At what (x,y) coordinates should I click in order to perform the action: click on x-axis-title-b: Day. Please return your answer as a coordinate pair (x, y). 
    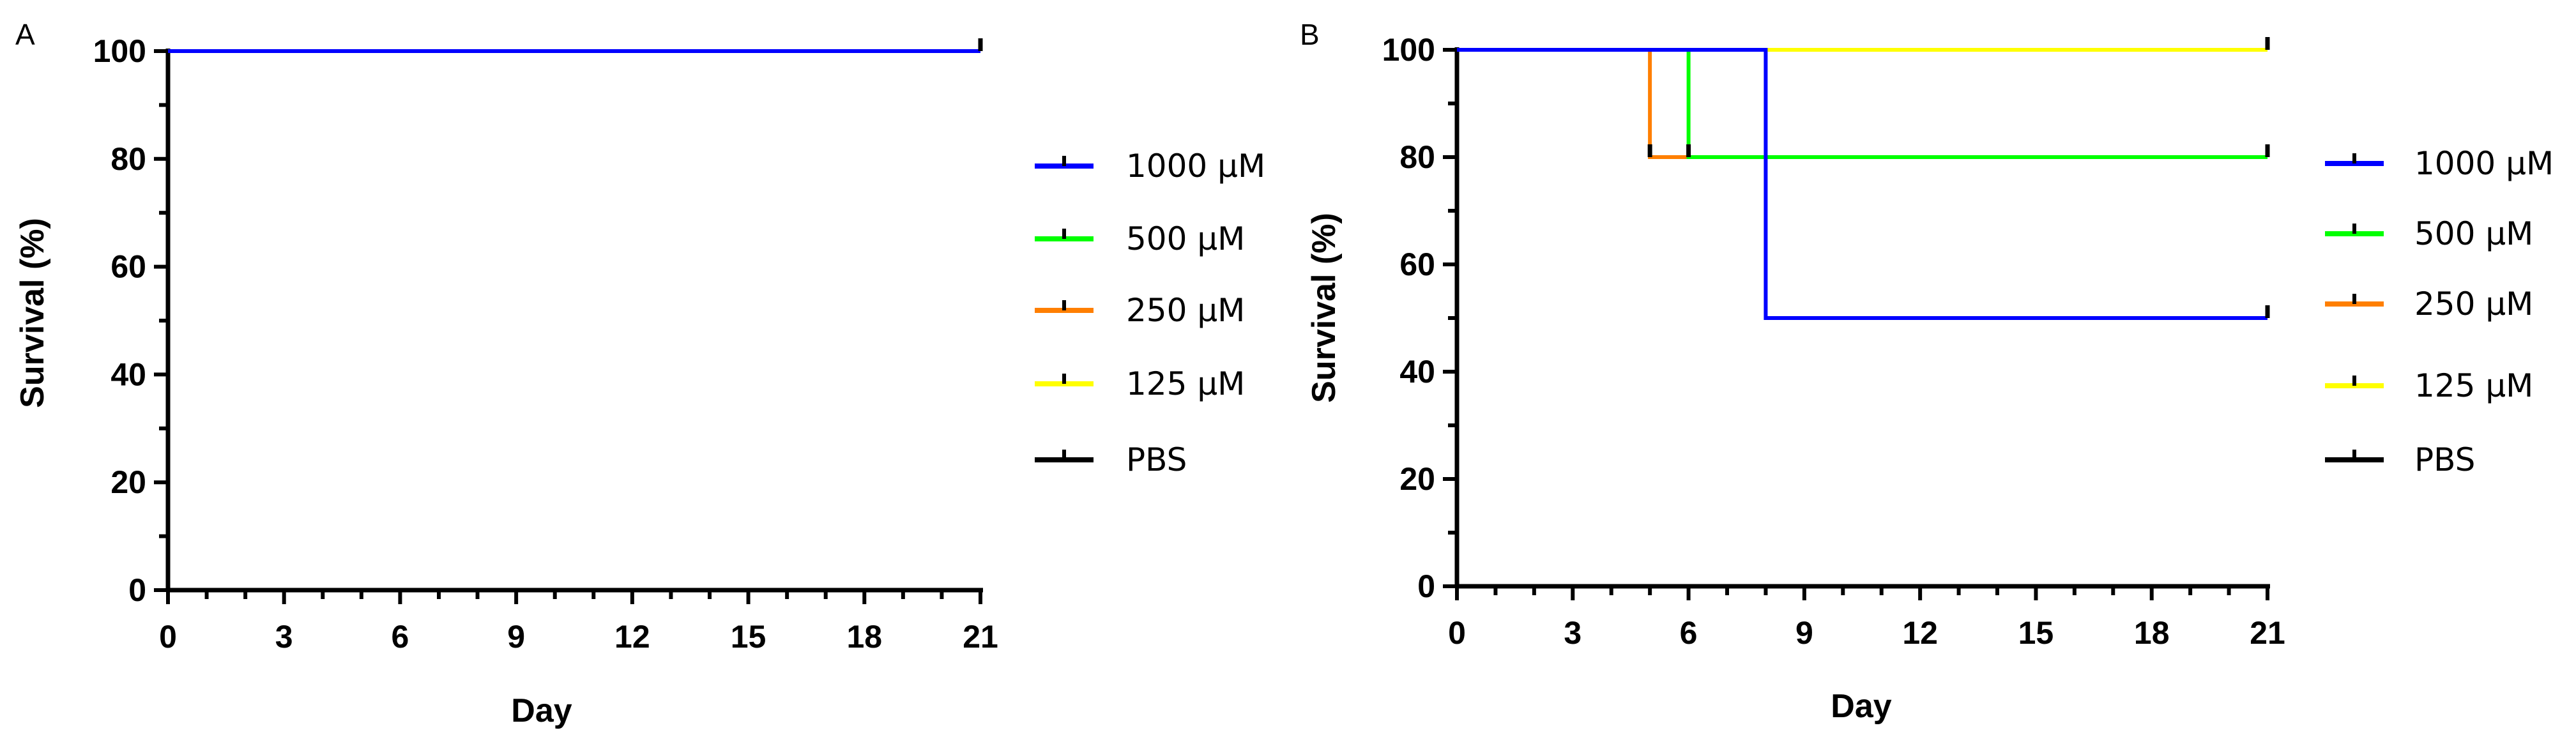
    Looking at the image, I should click on (1861, 706).